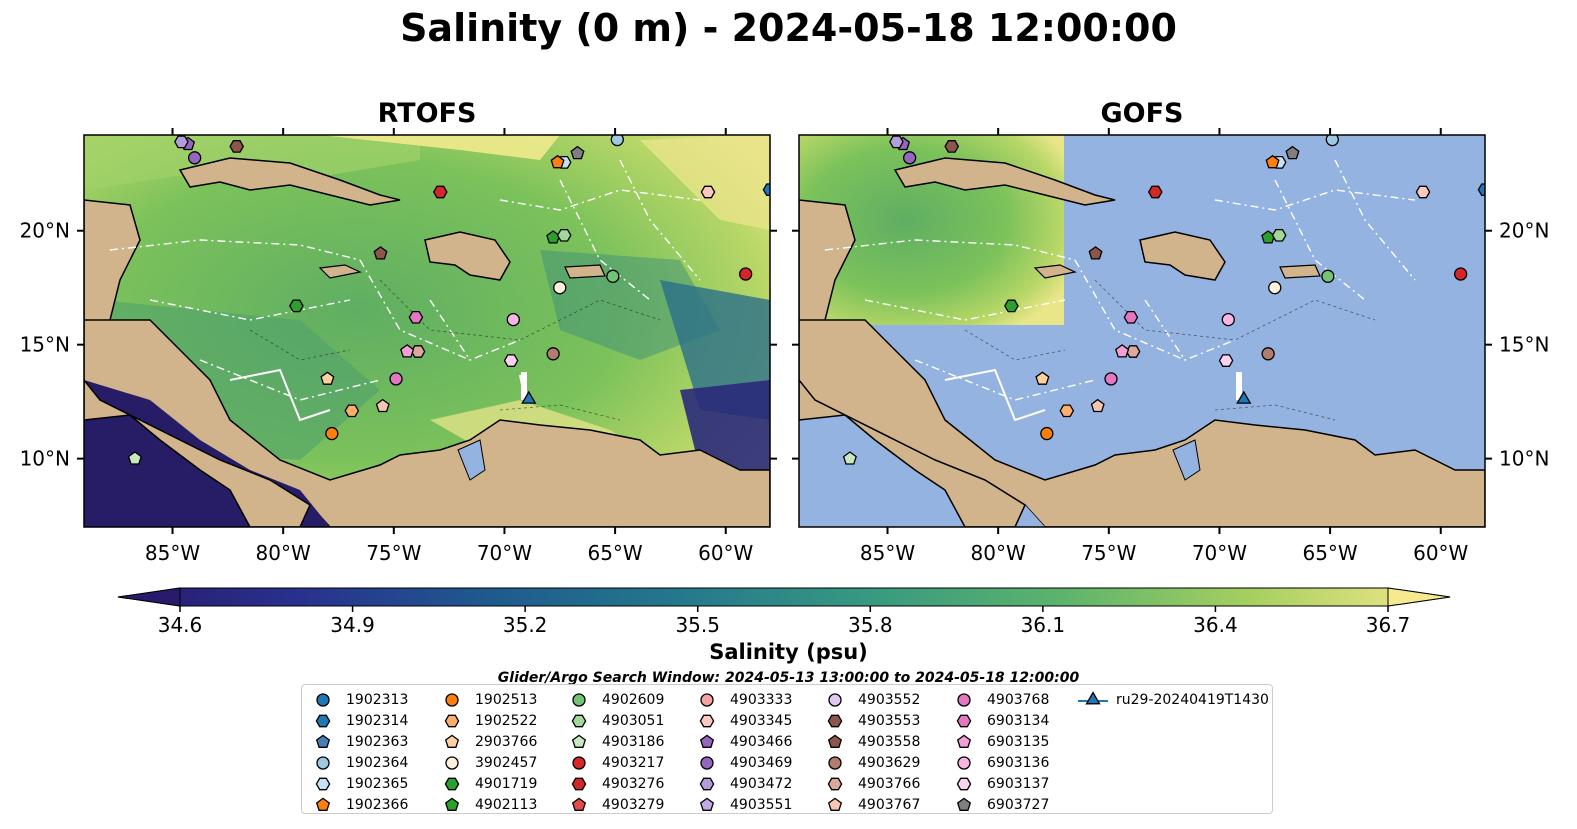  I want to click on legend-label: 1902313, so click(377, 699).